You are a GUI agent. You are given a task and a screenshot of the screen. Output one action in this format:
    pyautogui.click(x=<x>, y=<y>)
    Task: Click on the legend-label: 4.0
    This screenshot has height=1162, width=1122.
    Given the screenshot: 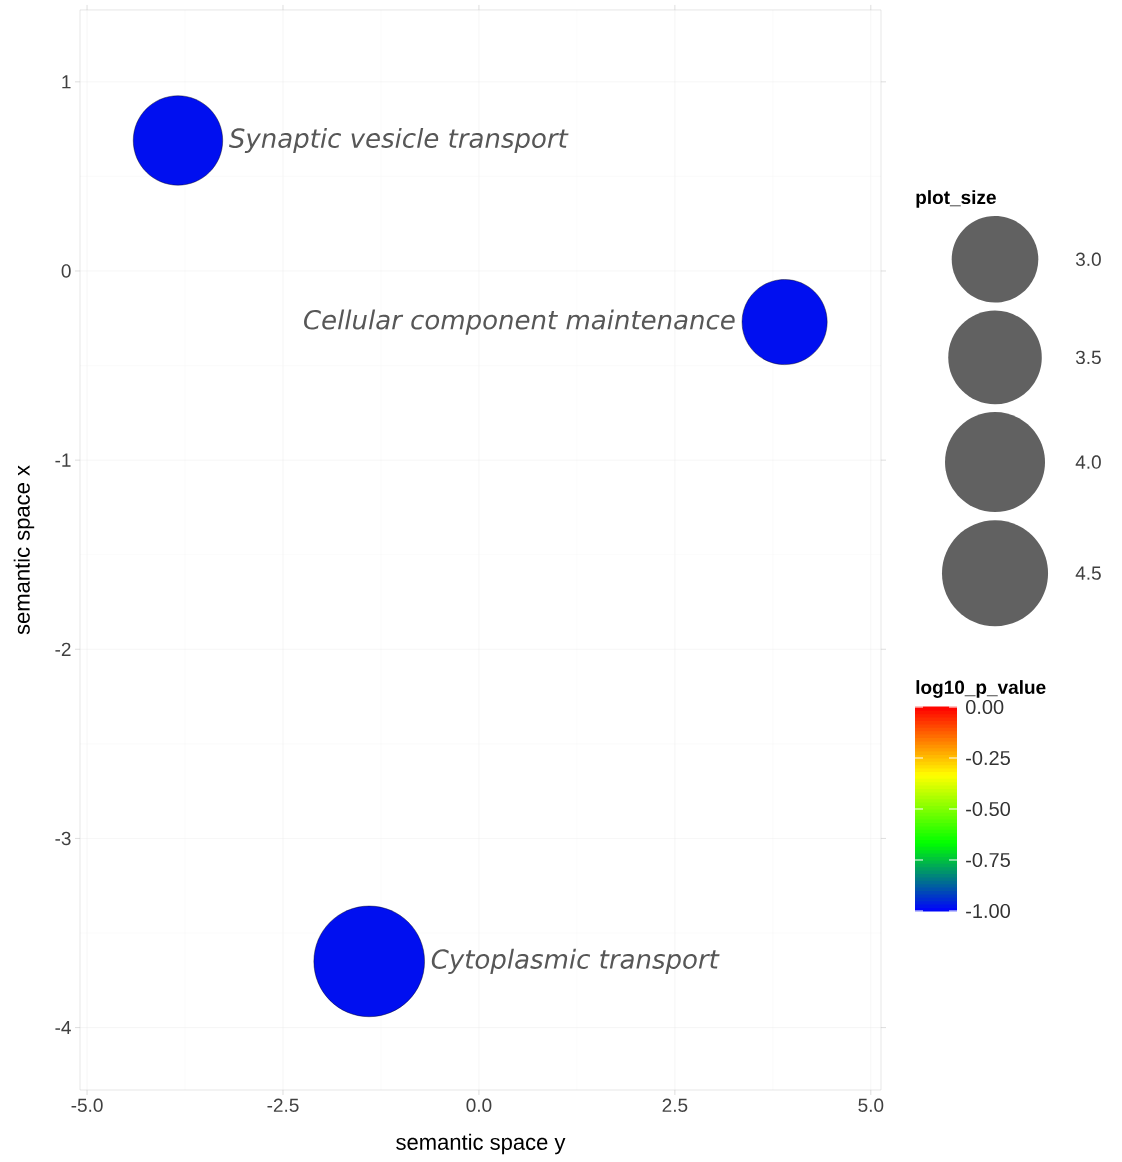 What is the action you would take?
    pyautogui.click(x=1088, y=462)
    